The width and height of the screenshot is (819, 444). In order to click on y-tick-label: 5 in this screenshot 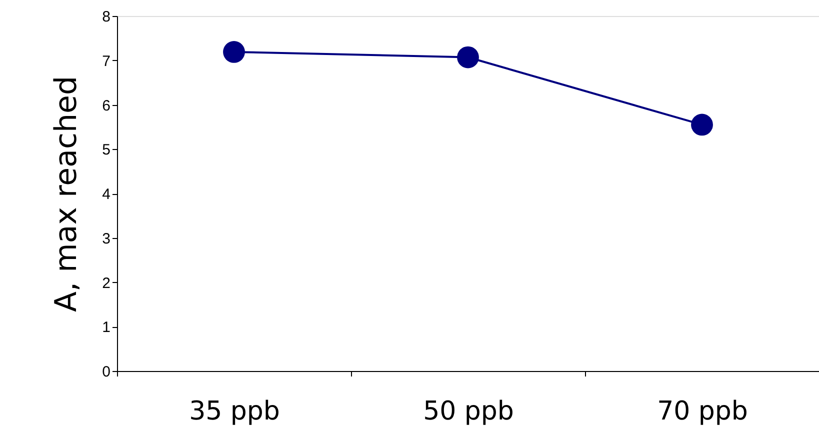, I will do `click(106, 150)`.